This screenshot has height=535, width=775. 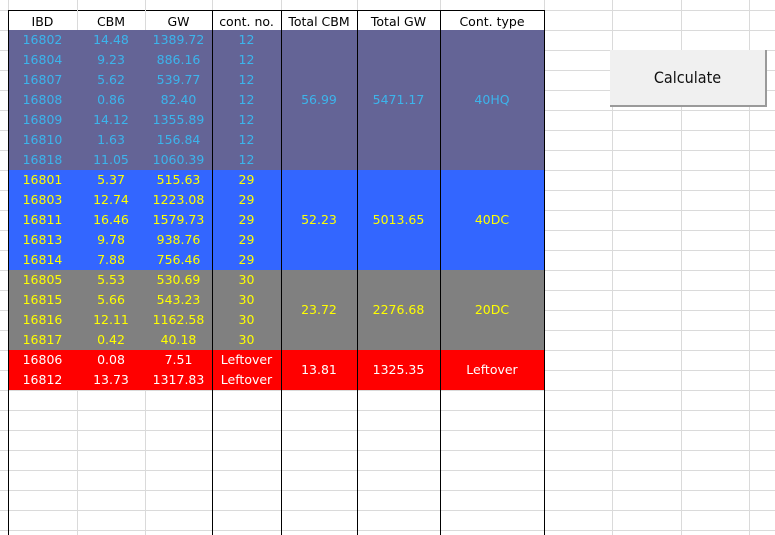 What do you see at coordinates (42, 200) in the screenshot?
I see `table-cell: 16803` at bounding box center [42, 200].